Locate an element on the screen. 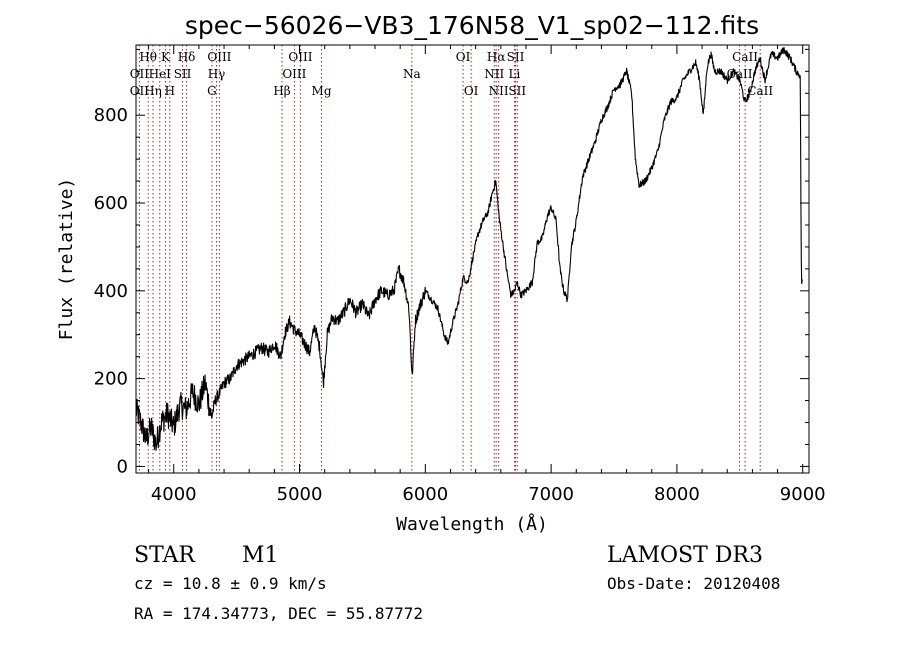 This screenshot has height=649, width=900. line-label-25: NII is located at coordinates (499, 91).